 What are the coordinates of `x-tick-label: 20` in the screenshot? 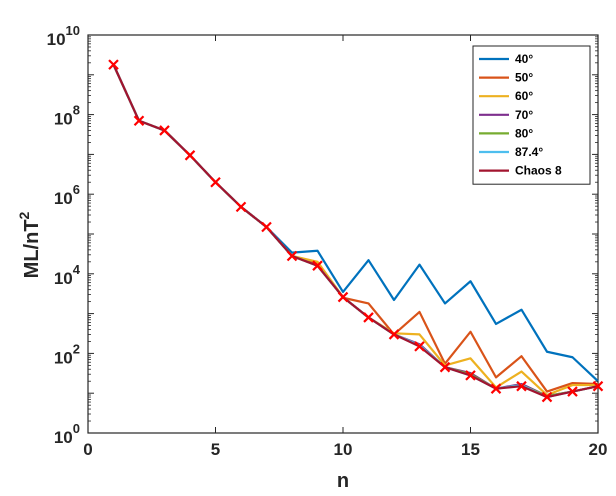 It's located at (598, 449).